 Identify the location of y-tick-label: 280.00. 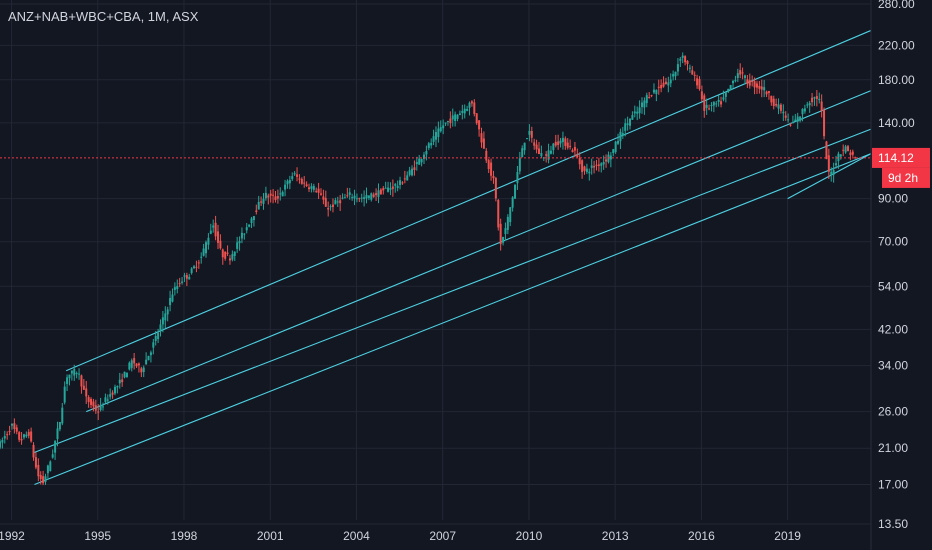
(896, 5).